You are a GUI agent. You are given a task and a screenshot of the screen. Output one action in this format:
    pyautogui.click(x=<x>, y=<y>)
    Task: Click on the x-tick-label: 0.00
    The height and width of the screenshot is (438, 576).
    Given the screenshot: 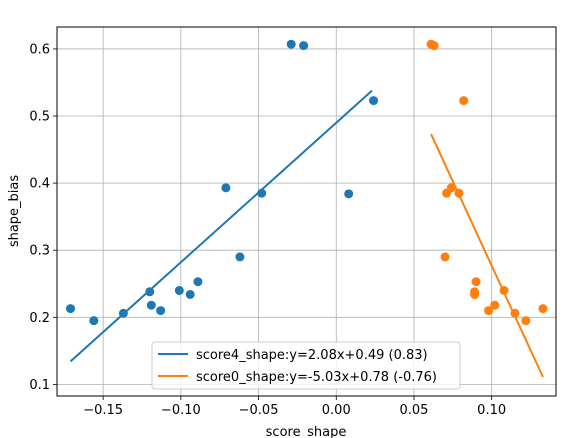 What is the action you would take?
    pyautogui.click(x=336, y=410)
    